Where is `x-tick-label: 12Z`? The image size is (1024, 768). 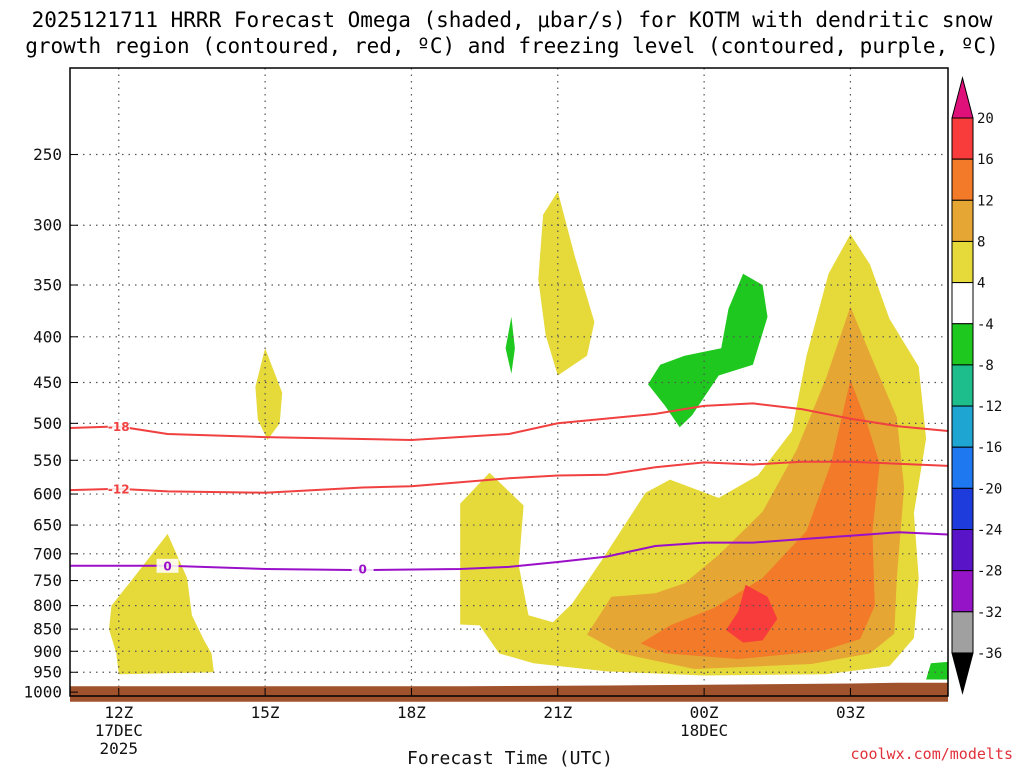 x-tick-label: 12Z is located at coordinates (118, 712).